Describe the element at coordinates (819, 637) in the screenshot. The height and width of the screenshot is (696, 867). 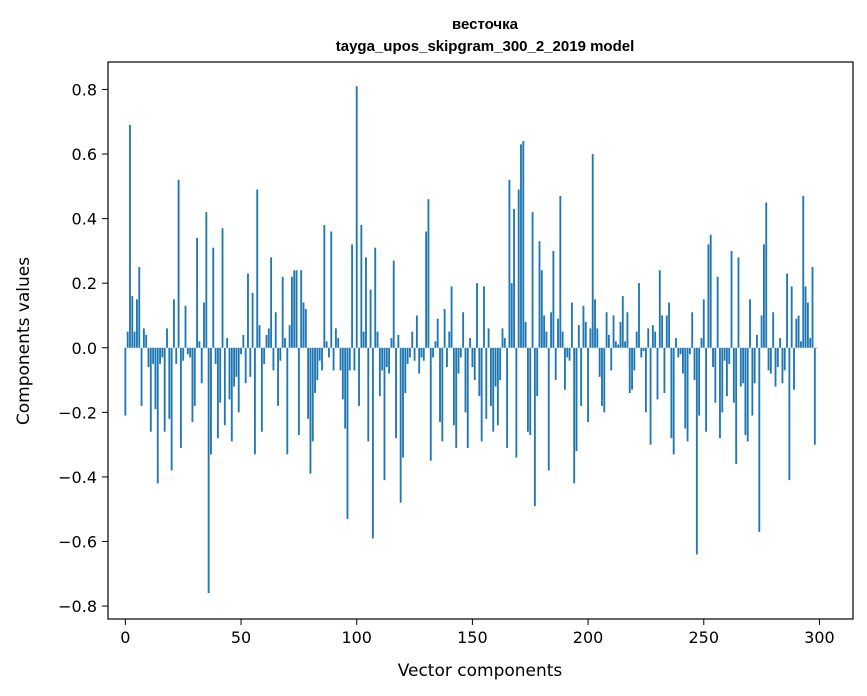
I see `x-tick-label-6: 300` at that location.